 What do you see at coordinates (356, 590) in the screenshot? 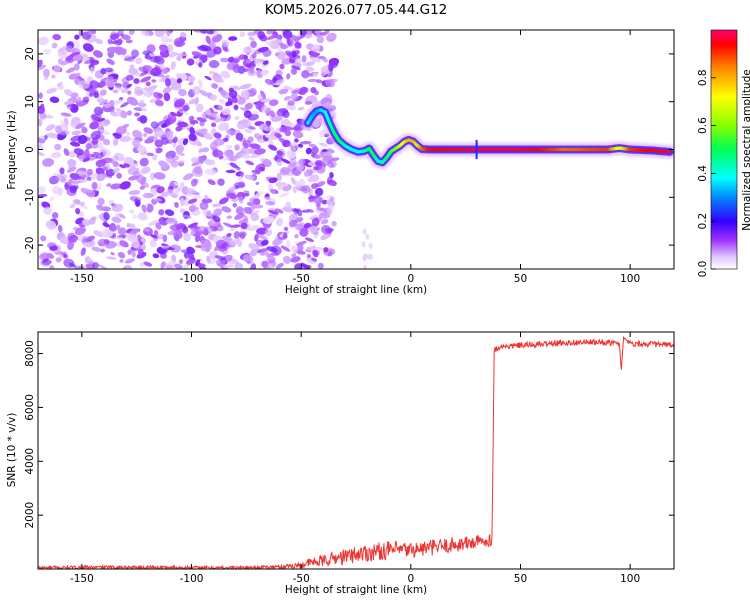
I see `snr-x-axis-label: Height of straight line (km)` at bounding box center [356, 590].